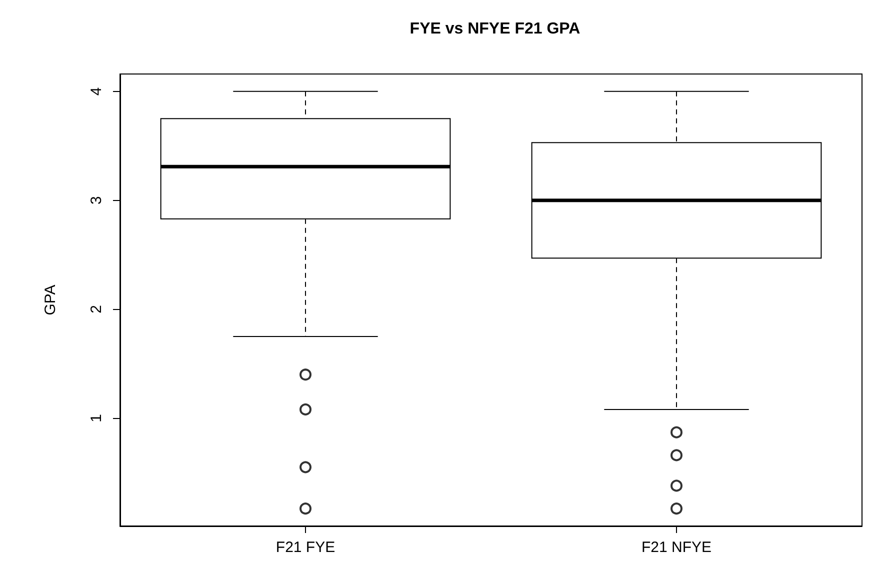 The image size is (887, 577). Describe the element at coordinates (676, 547) in the screenshot. I see `x-tick-label: F21 NFYE` at that location.